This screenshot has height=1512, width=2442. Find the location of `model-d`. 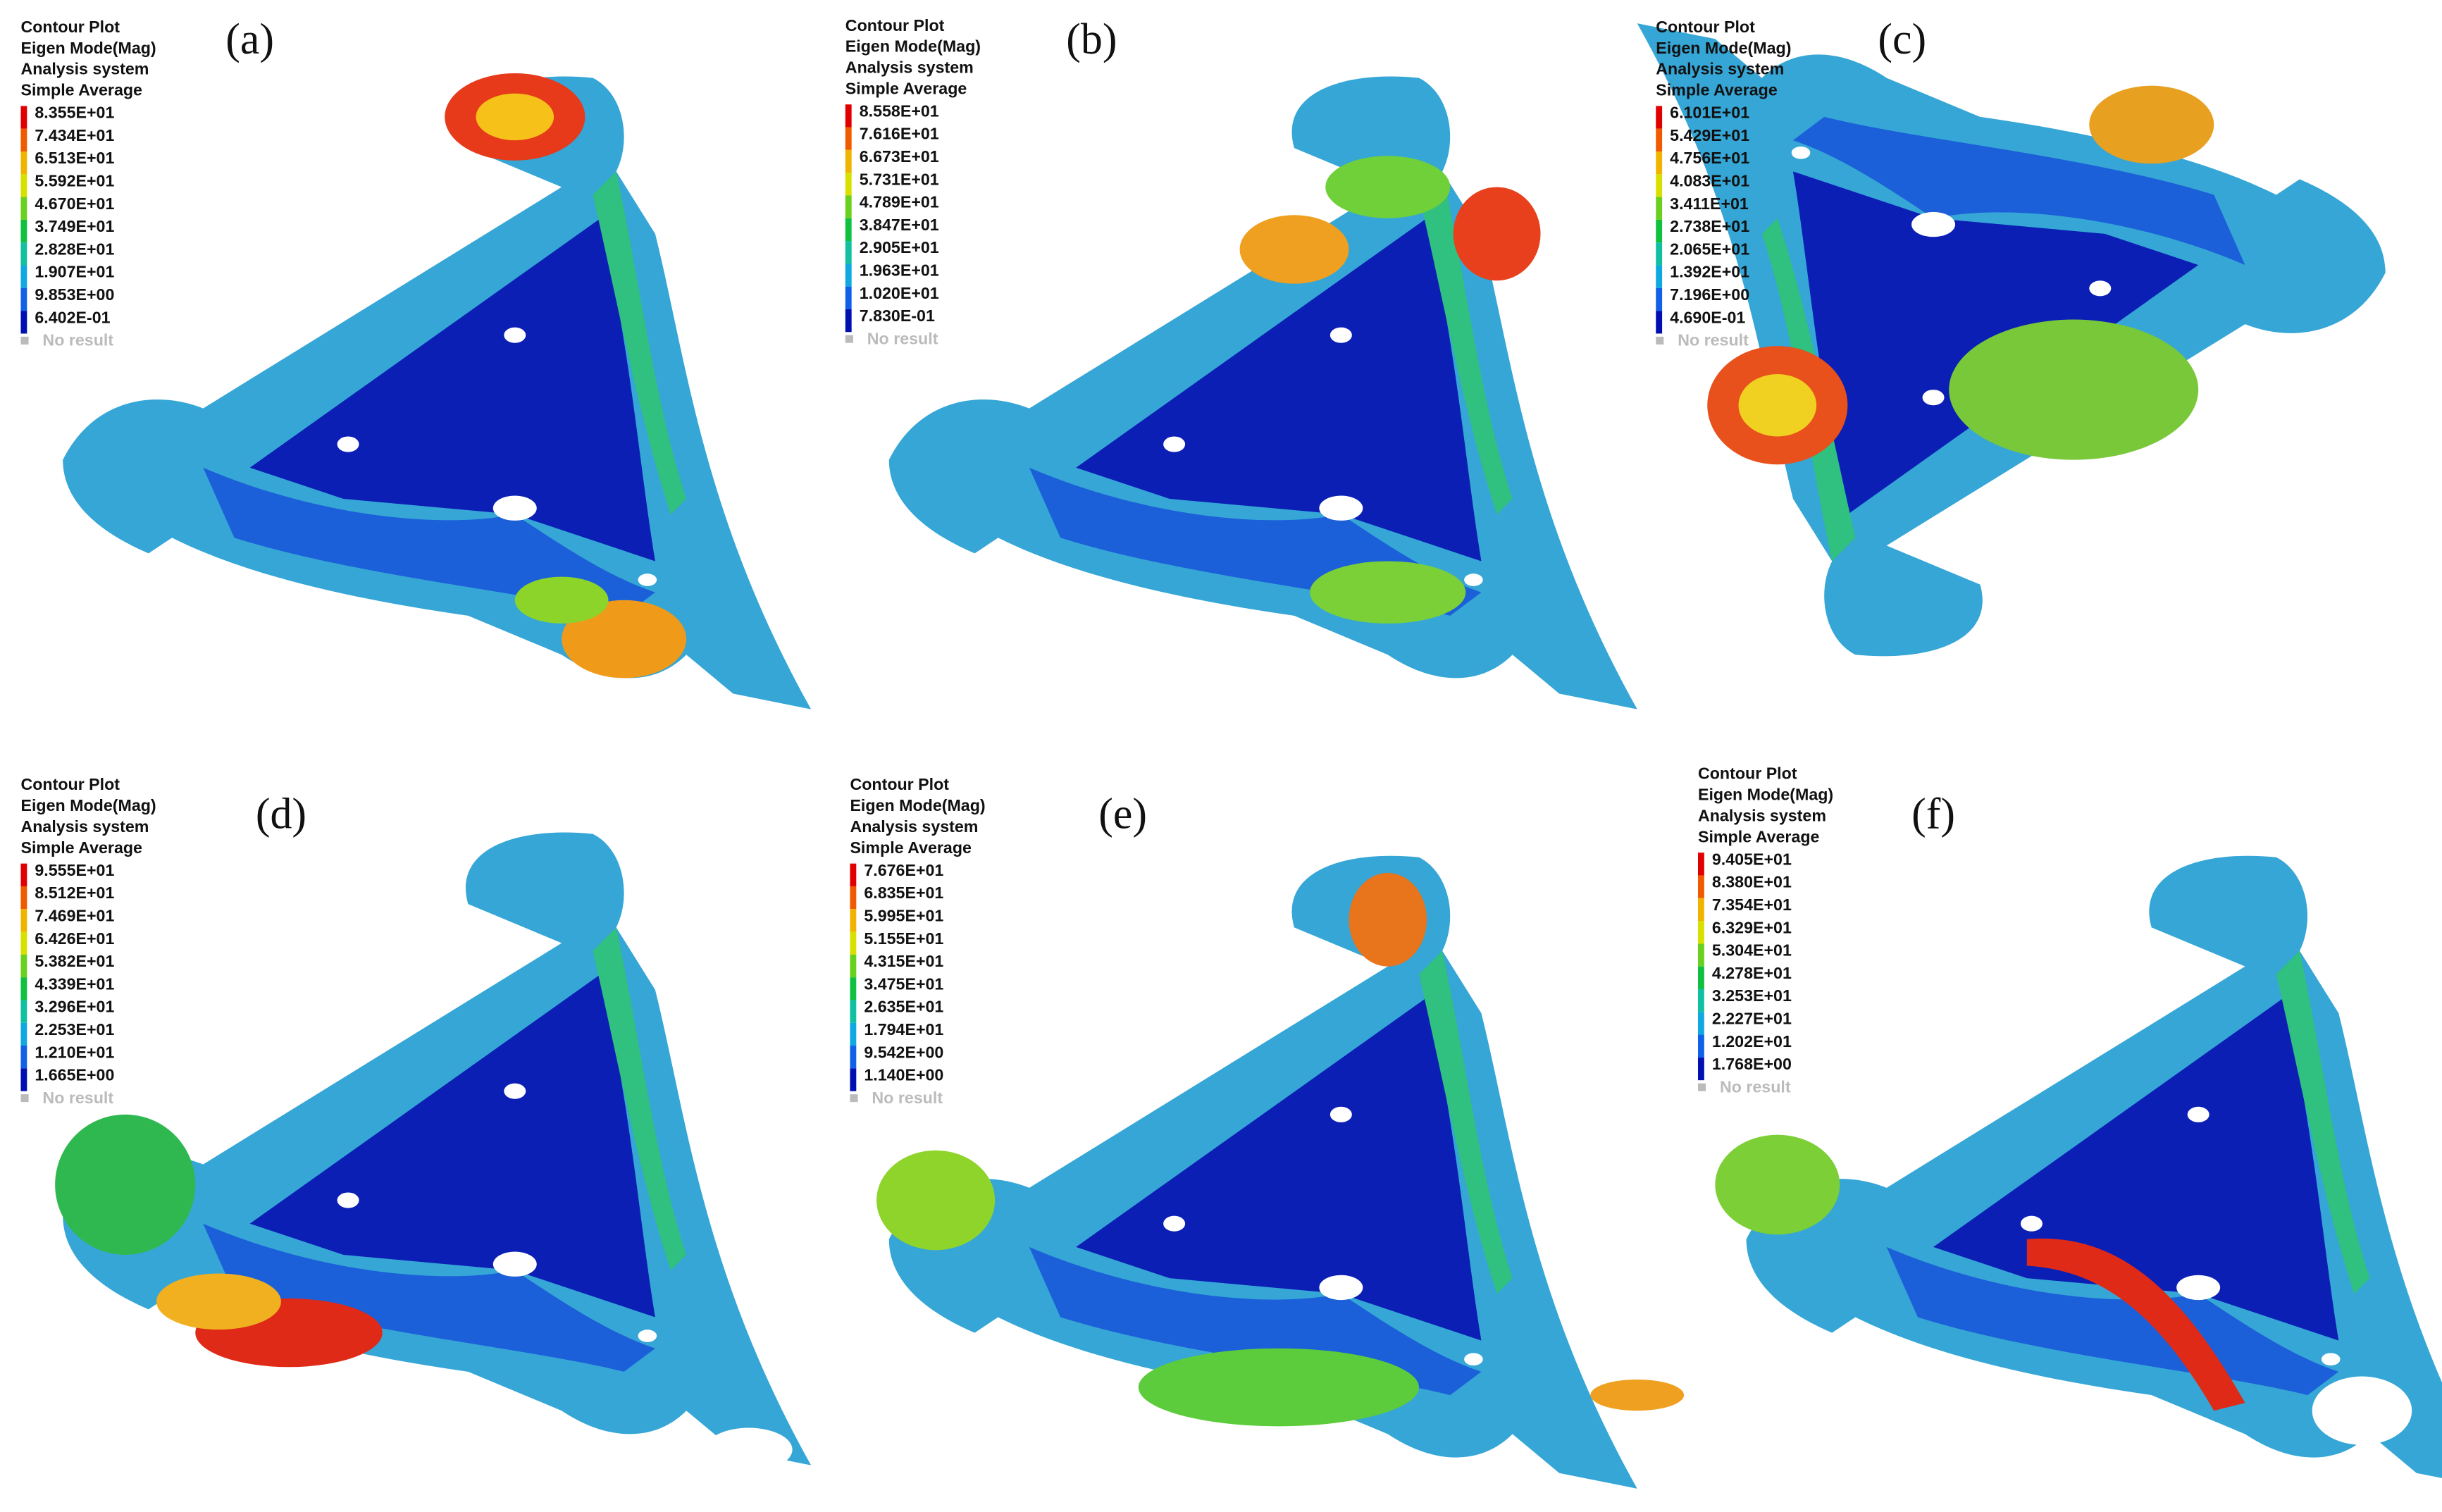

model-d is located at coordinates (433, 1152).